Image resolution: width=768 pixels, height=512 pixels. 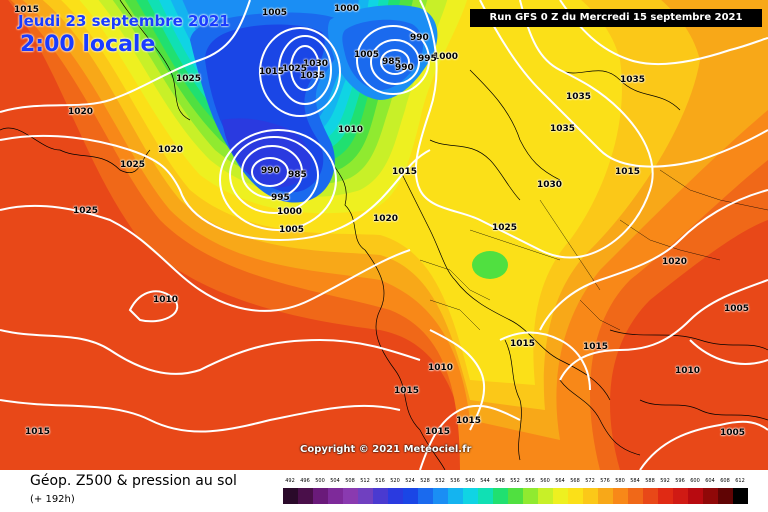 What do you see at coordinates (485, 481) in the screenshot?
I see `legend-tick: 544` at bounding box center [485, 481].